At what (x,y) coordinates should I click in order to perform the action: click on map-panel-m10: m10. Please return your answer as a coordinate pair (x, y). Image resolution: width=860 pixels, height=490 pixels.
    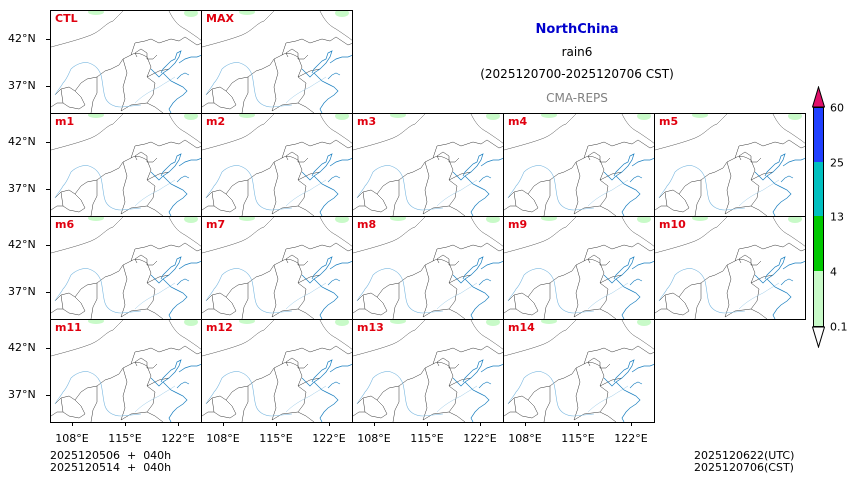
    Looking at the image, I should click on (730, 268).